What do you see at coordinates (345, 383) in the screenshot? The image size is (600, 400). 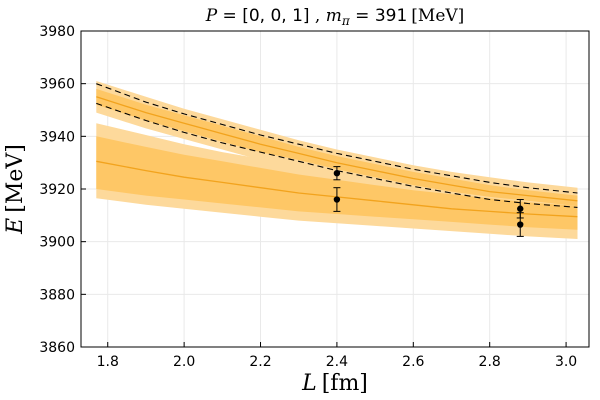 I see `x-axis-unit: [fm]` at bounding box center [345, 383].